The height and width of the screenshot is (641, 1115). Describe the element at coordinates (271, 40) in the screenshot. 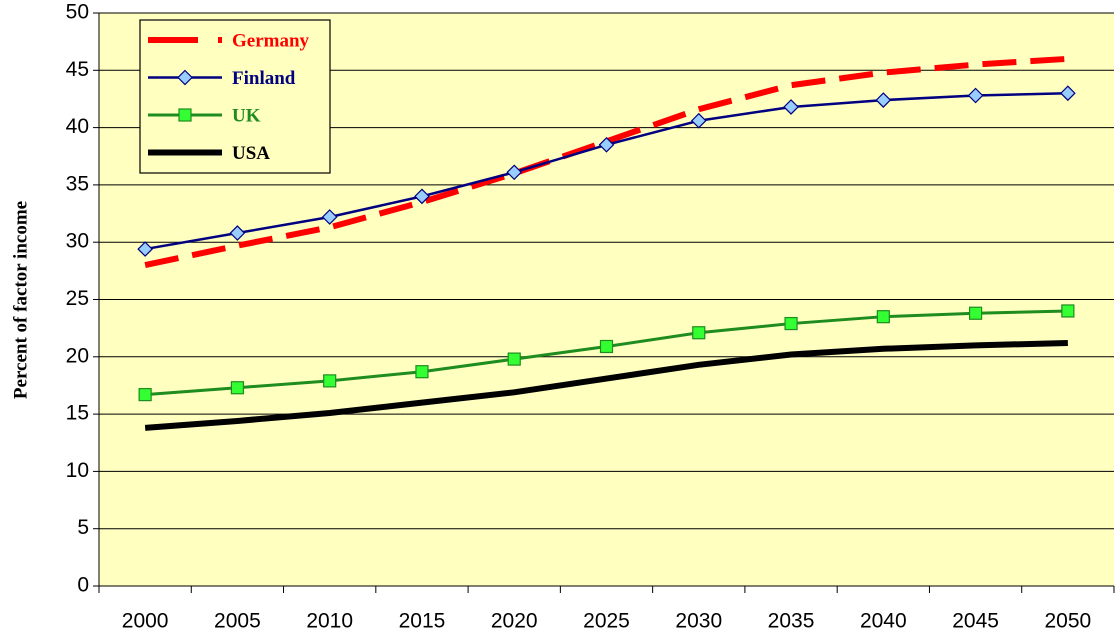

I see `legend-label: Germany` at that location.